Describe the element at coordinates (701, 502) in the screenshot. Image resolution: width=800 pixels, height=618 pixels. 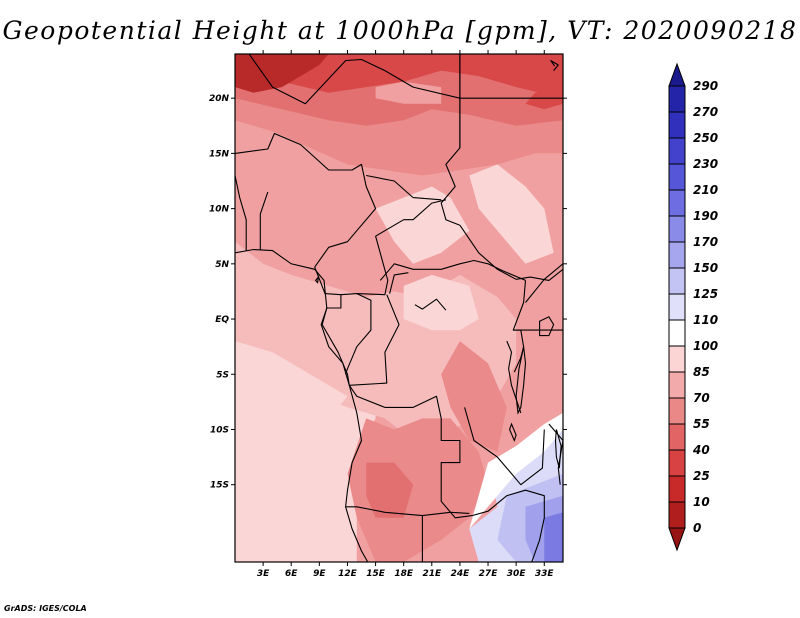
I see `colorbar-level-label: 10` at that location.